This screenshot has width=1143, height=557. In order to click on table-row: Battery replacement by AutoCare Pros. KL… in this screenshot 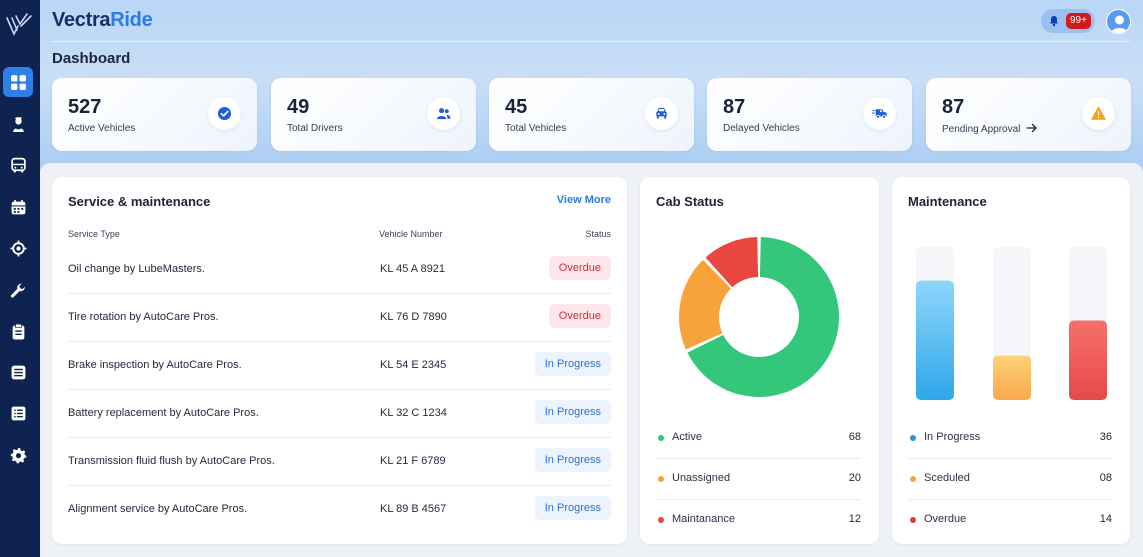, I will do `click(339, 414)`.